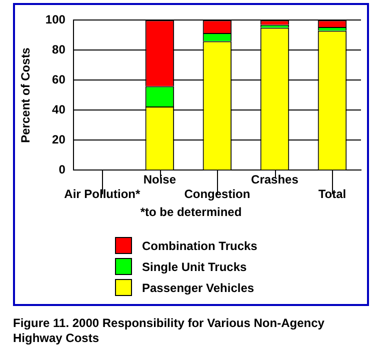 The height and width of the screenshot is (355, 377). Describe the element at coordinates (194, 267) in the screenshot. I see `legend-label: Single Unit Trucks` at that location.